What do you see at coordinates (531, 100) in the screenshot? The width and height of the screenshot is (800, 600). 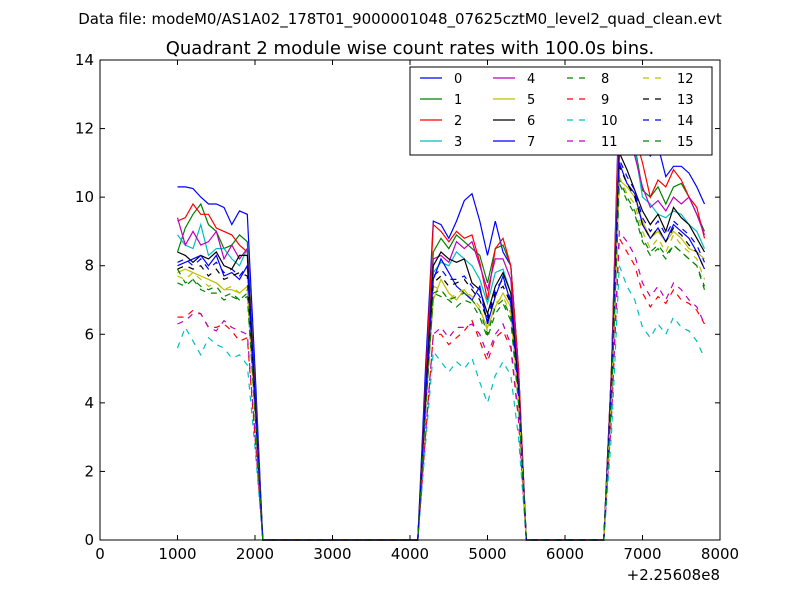 I see `legend-label-5: 5` at bounding box center [531, 100].